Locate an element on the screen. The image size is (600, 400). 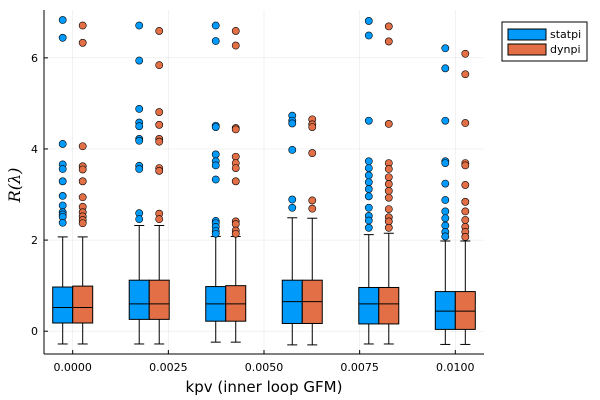
y-tick-label-2: 4 is located at coordinates (34, 149).